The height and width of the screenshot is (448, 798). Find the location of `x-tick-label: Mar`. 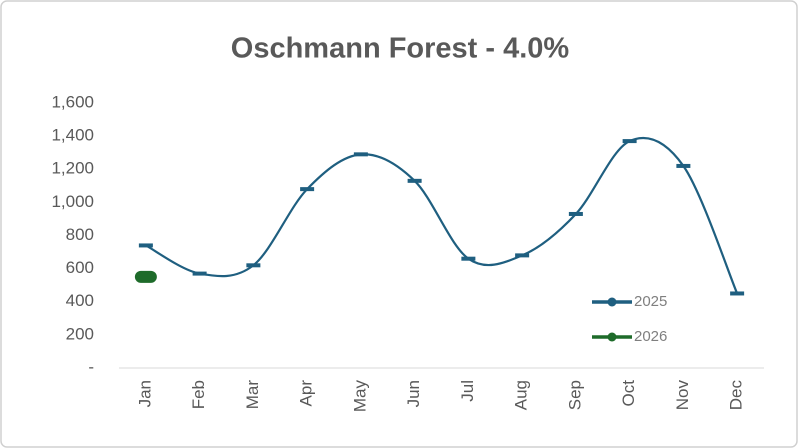

x-tick-label: Mar is located at coordinates (252, 395).